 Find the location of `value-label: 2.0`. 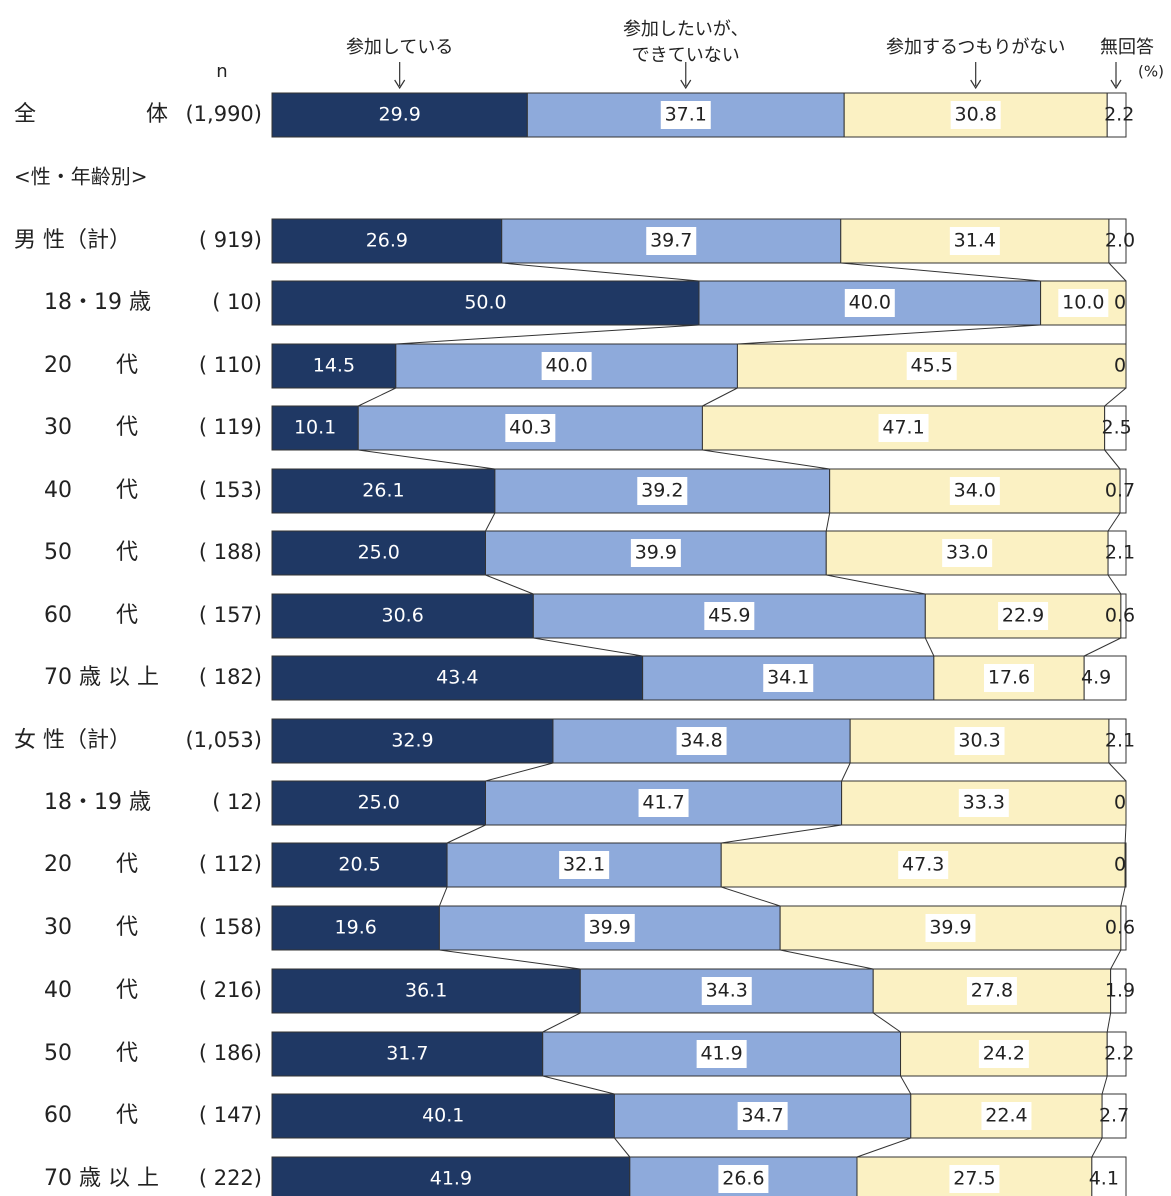

value-label: 2.0 is located at coordinates (1120, 241).